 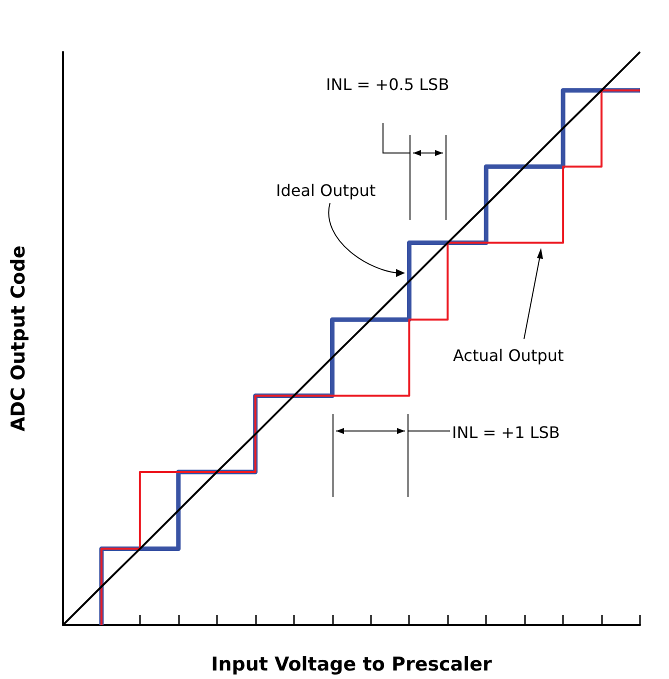 What do you see at coordinates (19, 338) in the screenshot?
I see `y-axis-title: ADC Output Code` at bounding box center [19, 338].